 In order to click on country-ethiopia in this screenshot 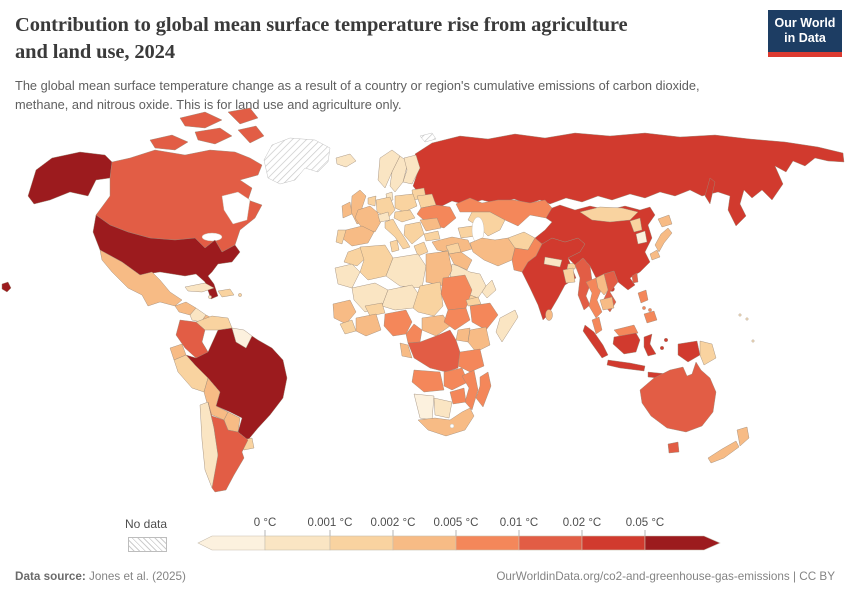, I will do `click(484, 316)`.